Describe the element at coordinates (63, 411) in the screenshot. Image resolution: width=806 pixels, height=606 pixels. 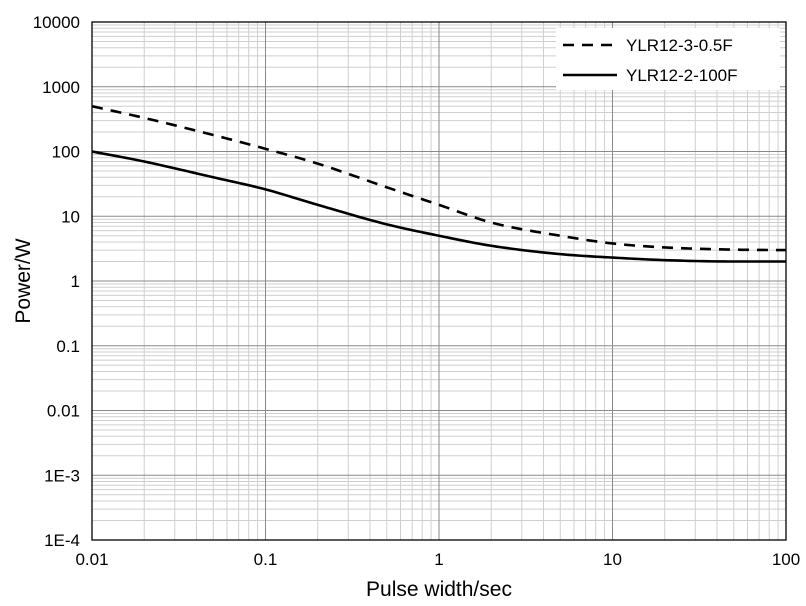
I see `y-tick-label: 0.01` at that location.